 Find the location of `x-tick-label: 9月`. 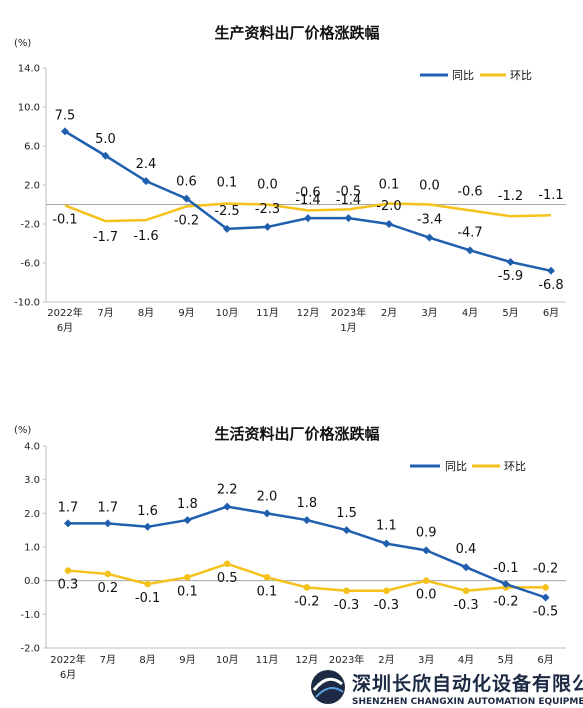

x-tick-label: 9月 is located at coordinates (186, 313).